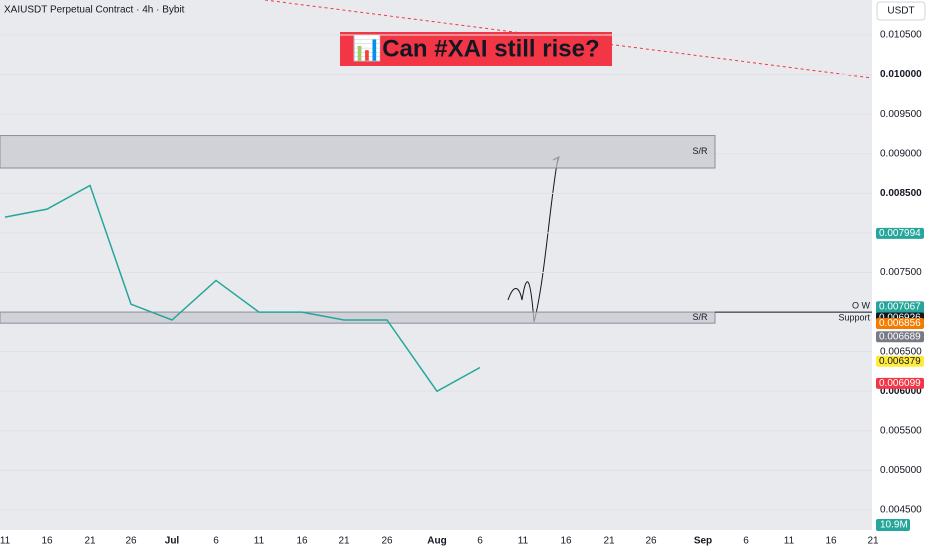 This screenshot has width=932, height=555. I want to click on y-tick-label: 0.005000, so click(901, 470).